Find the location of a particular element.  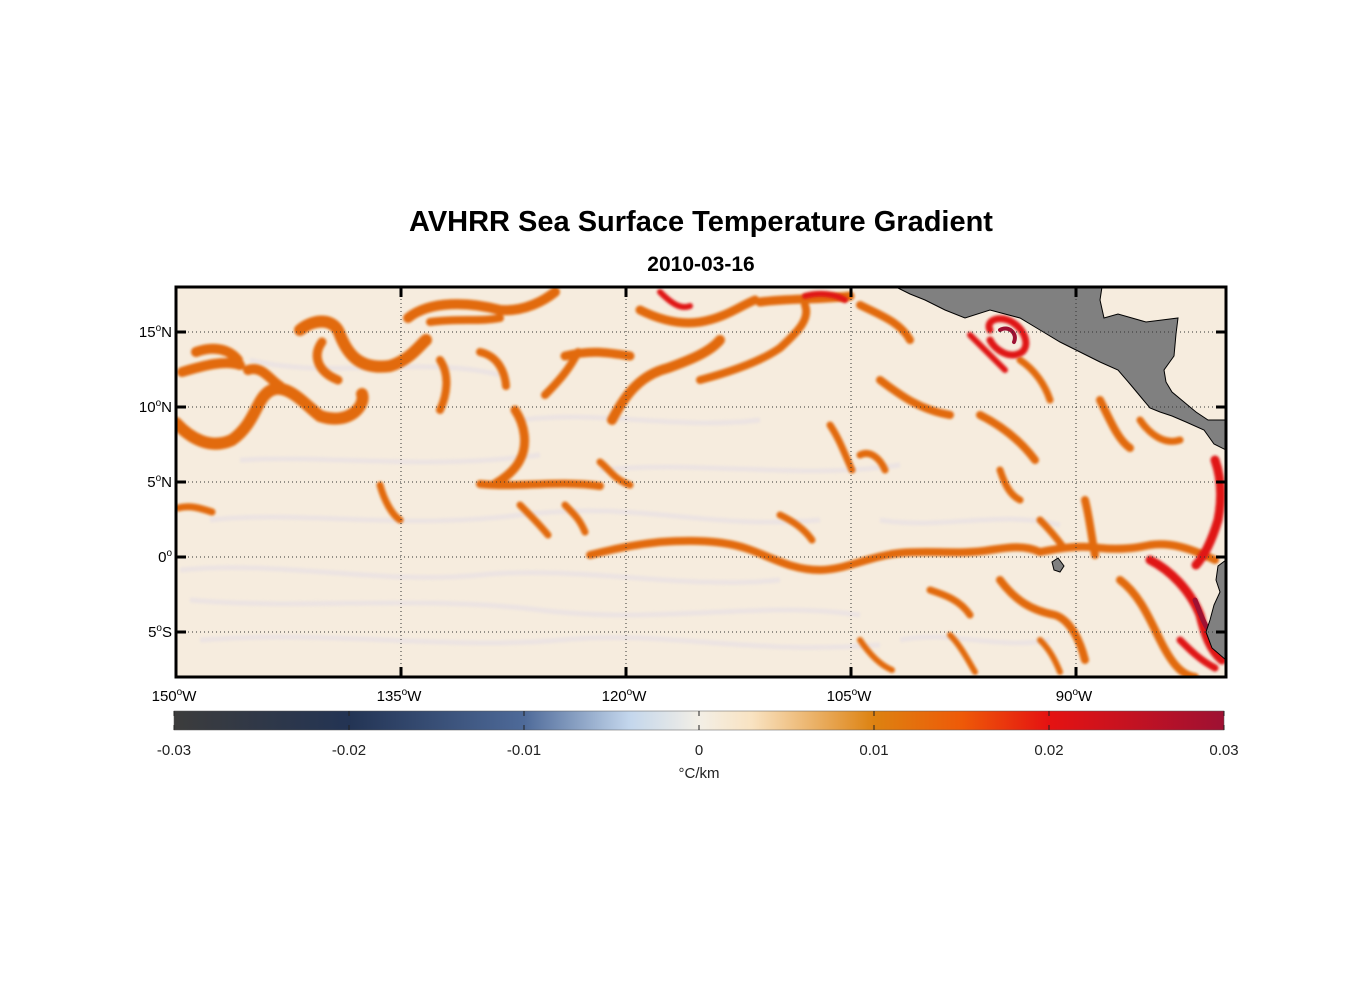

map-title: AVHRR Sea Surface Temperature Gradient is located at coordinates (701, 222).